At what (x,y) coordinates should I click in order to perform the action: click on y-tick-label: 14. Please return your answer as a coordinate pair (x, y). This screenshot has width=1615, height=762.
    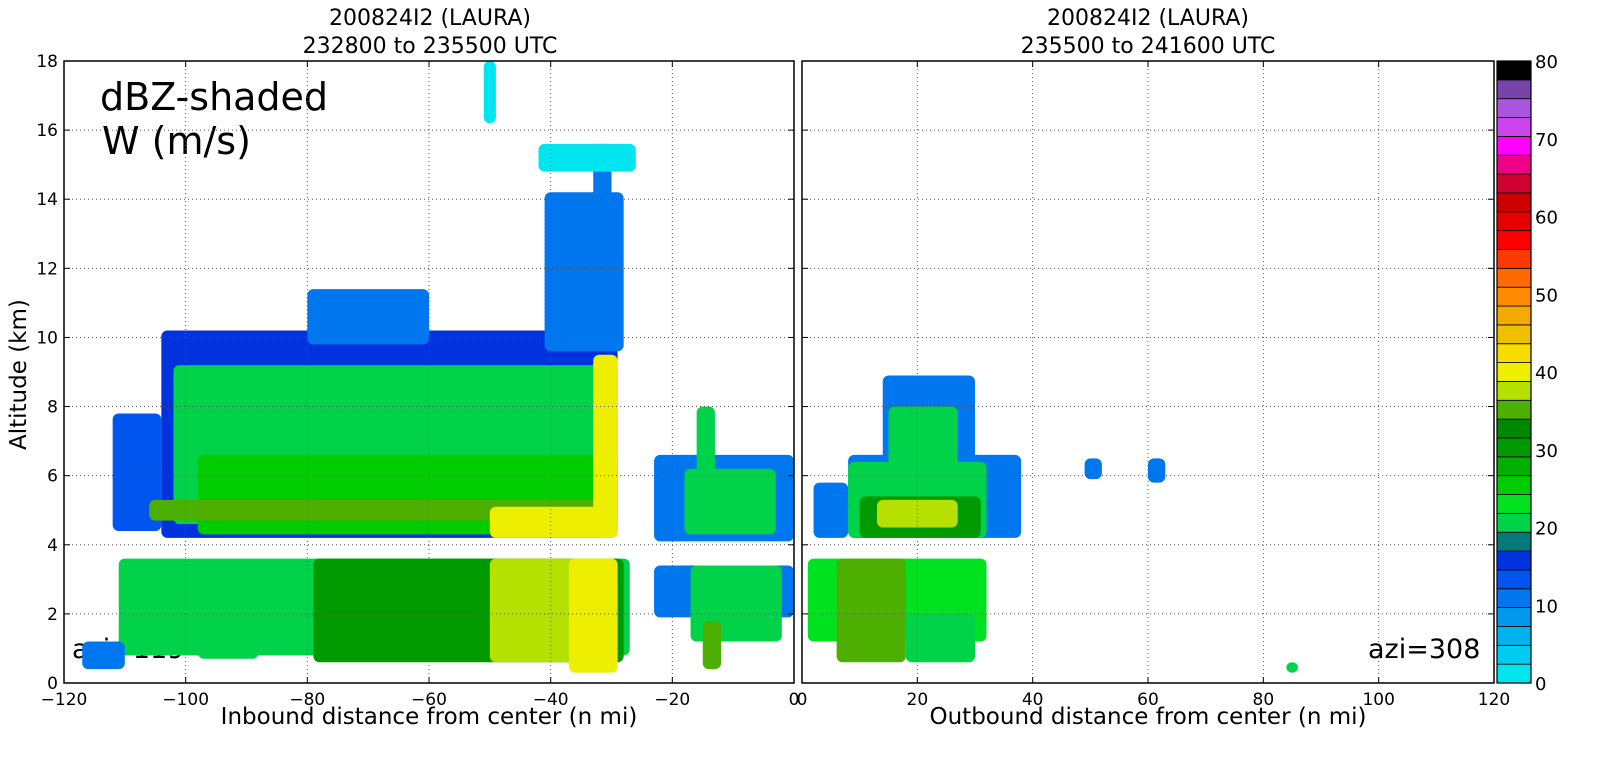
    Looking at the image, I should click on (47, 200).